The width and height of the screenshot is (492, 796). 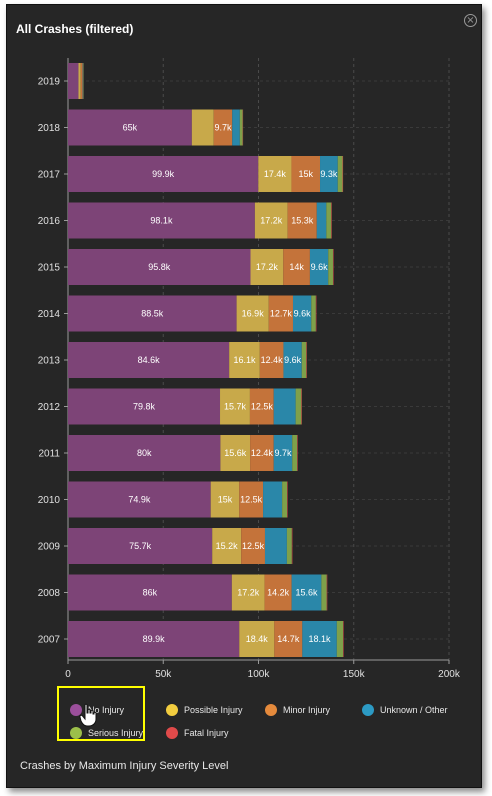 I want to click on y-tick-label: 2019, so click(x=49, y=82).